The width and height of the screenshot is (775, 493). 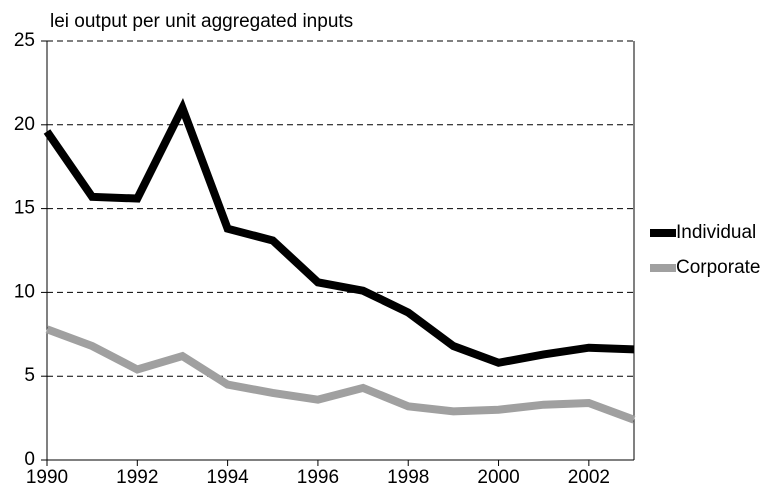 What do you see at coordinates (47, 477) in the screenshot?
I see `x-tick-label: 1990` at bounding box center [47, 477].